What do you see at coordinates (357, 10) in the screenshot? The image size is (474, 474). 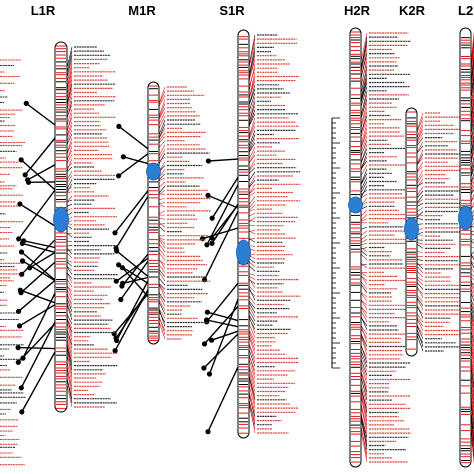 I see `chromosome-label-H2R: H2R` at bounding box center [357, 10].